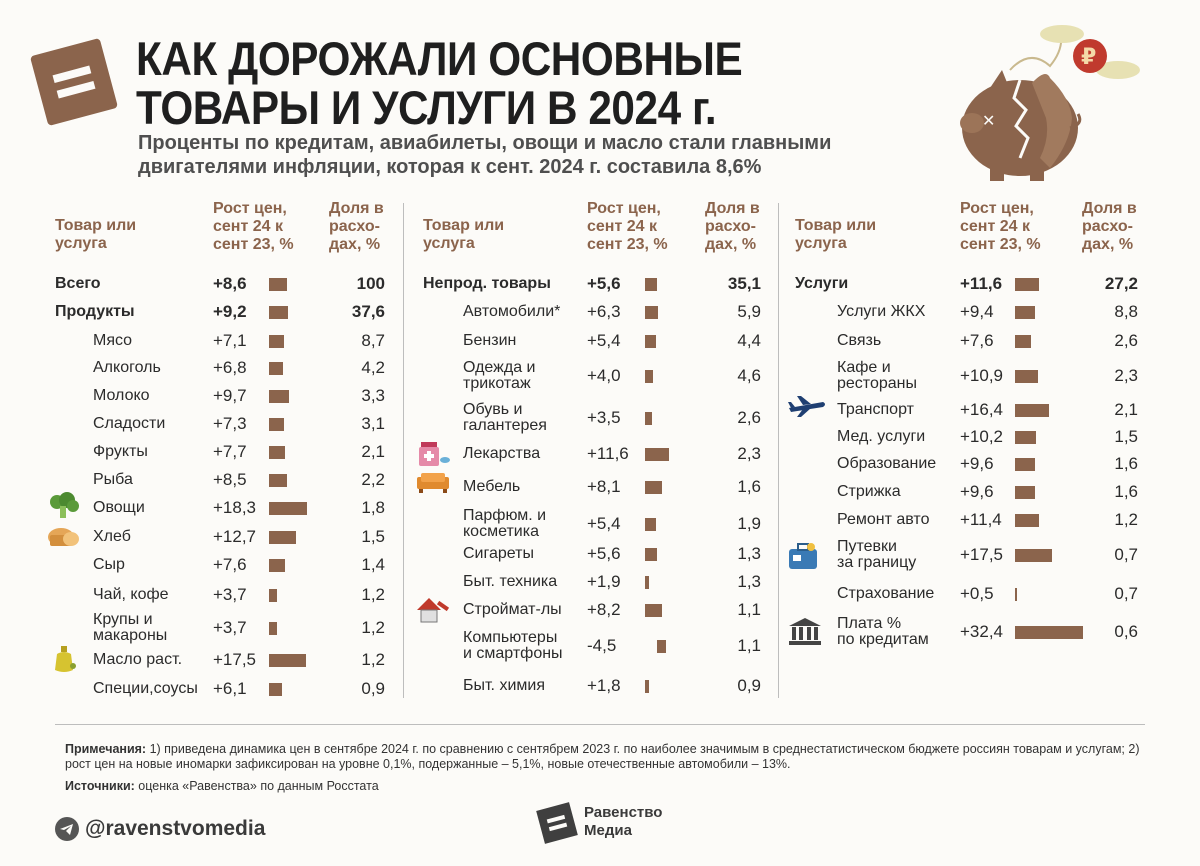  Describe the element at coordinates (749, 523) in the screenshot. I see `share-value: 1,9` at that location.